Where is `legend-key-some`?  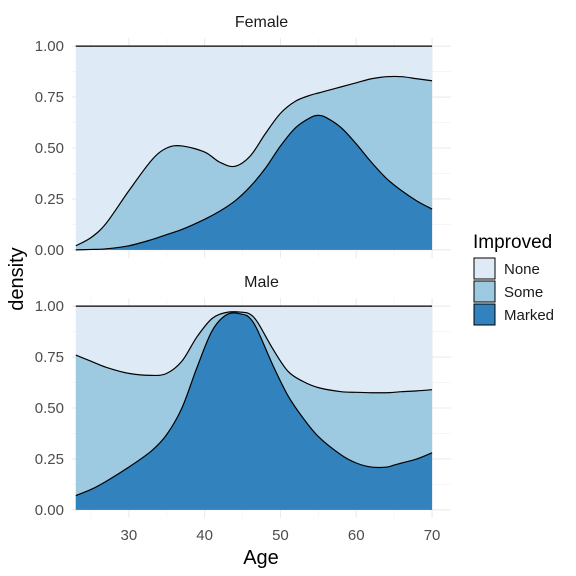 legend-key-some is located at coordinates (484, 291).